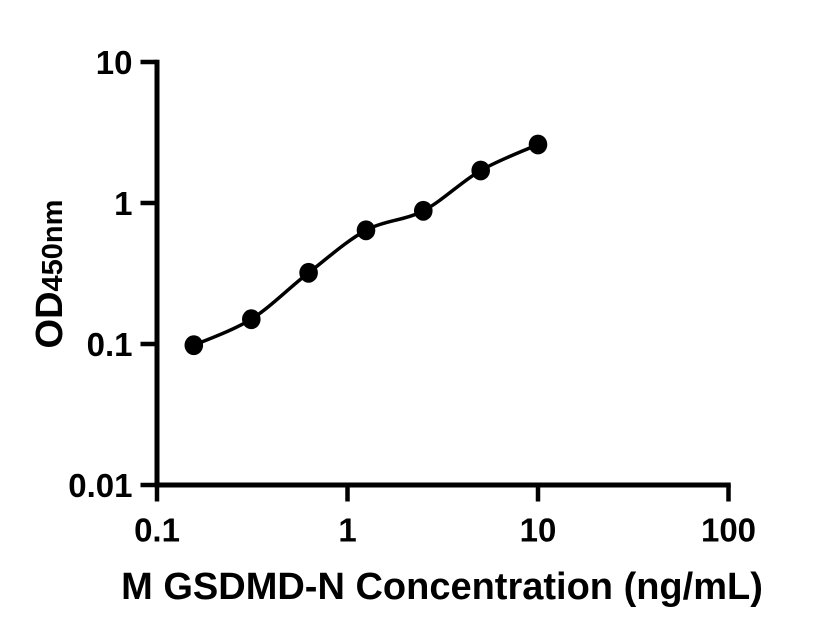 The height and width of the screenshot is (640, 816). I want to click on y-tick-label: 1, so click(123, 203).